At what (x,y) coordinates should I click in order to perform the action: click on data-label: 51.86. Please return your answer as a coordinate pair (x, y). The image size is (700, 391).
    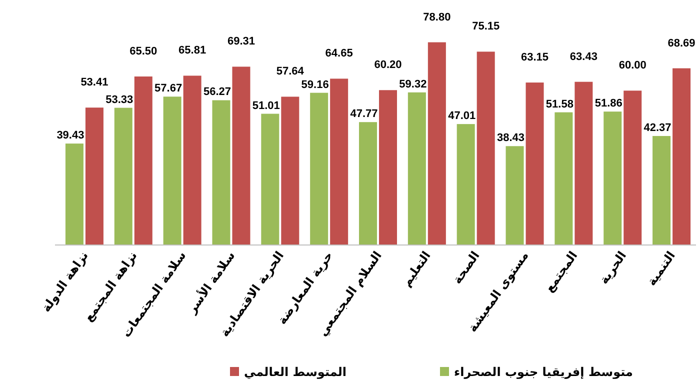
    Looking at the image, I should click on (608, 104).